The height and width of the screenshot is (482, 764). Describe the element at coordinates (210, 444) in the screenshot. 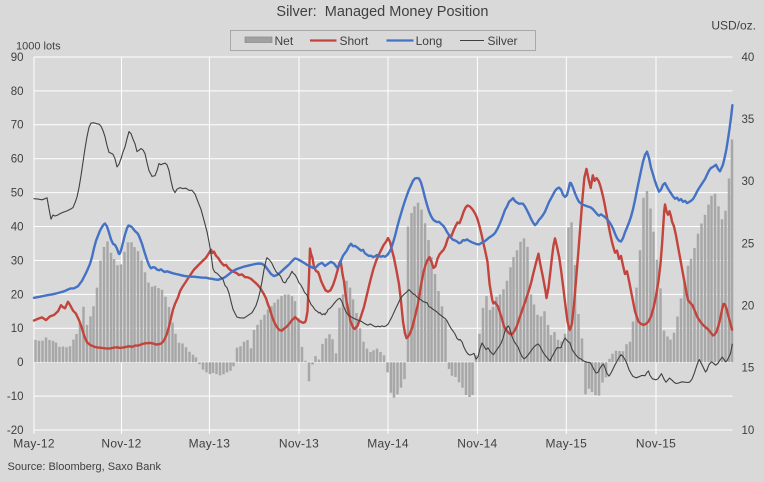

I see `svg-text: May-13` at that location.